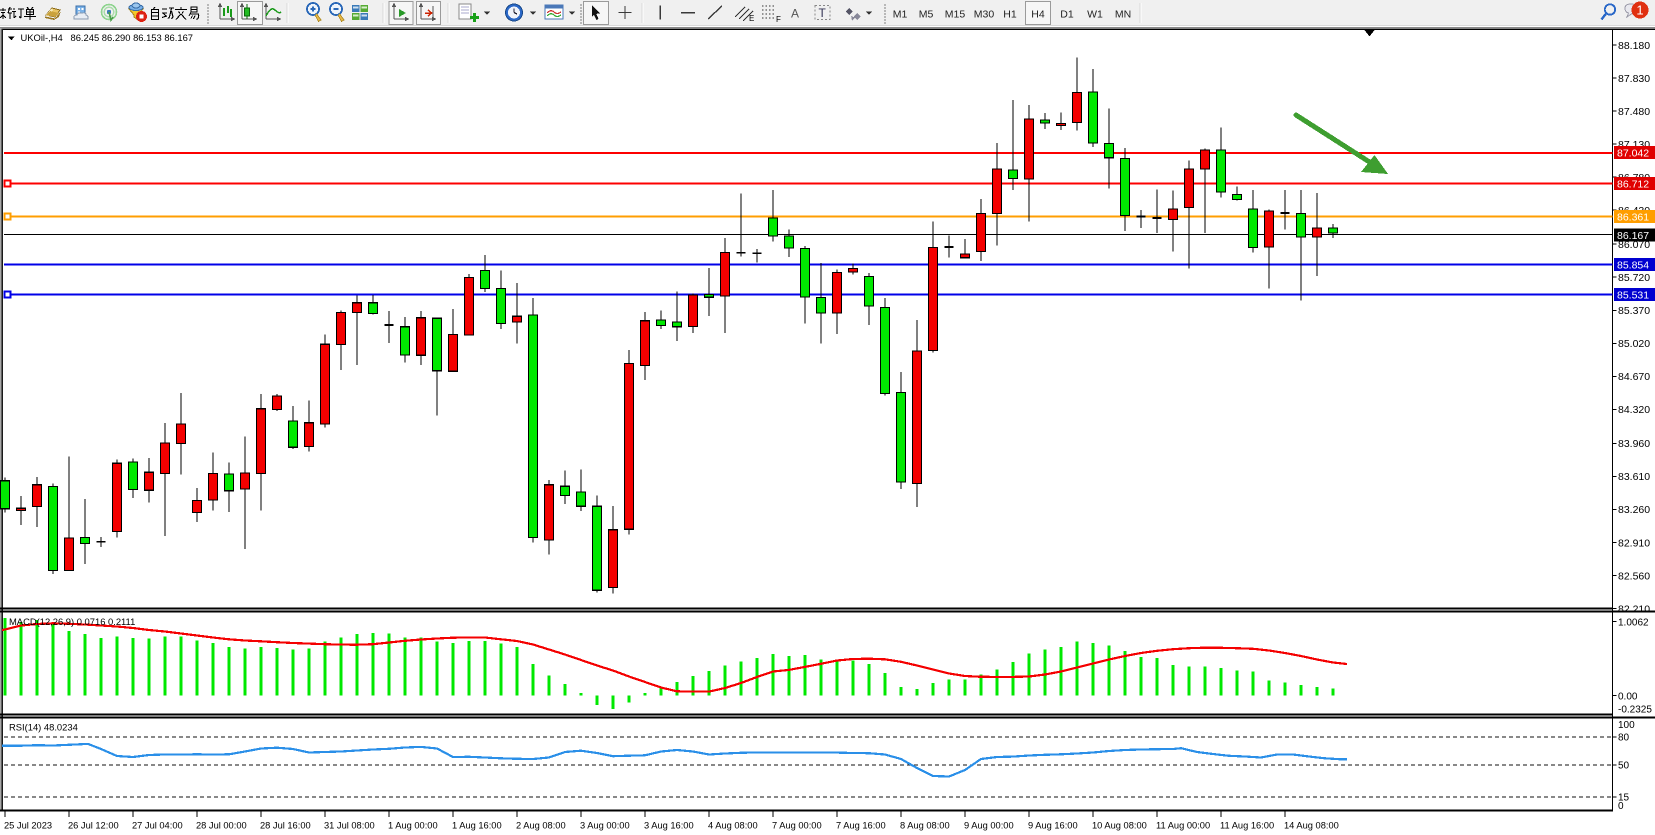 This screenshot has height=835, width=1655. Describe the element at coordinates (1634, 311) in the screenshot. I see `svg-text: 85.370` at that location.